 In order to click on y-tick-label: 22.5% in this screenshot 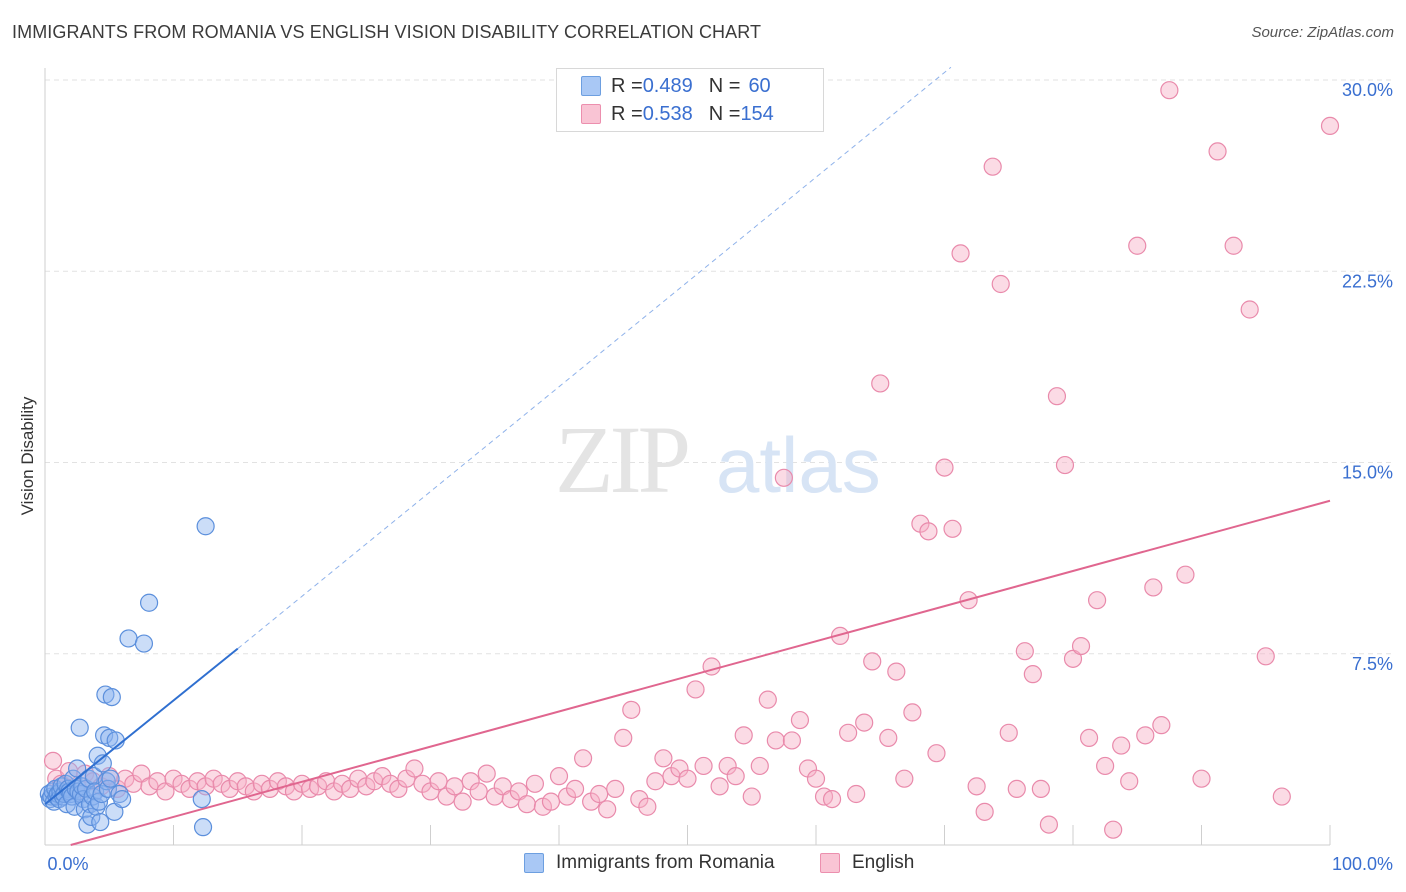, I will do `click(1367, 281)`.